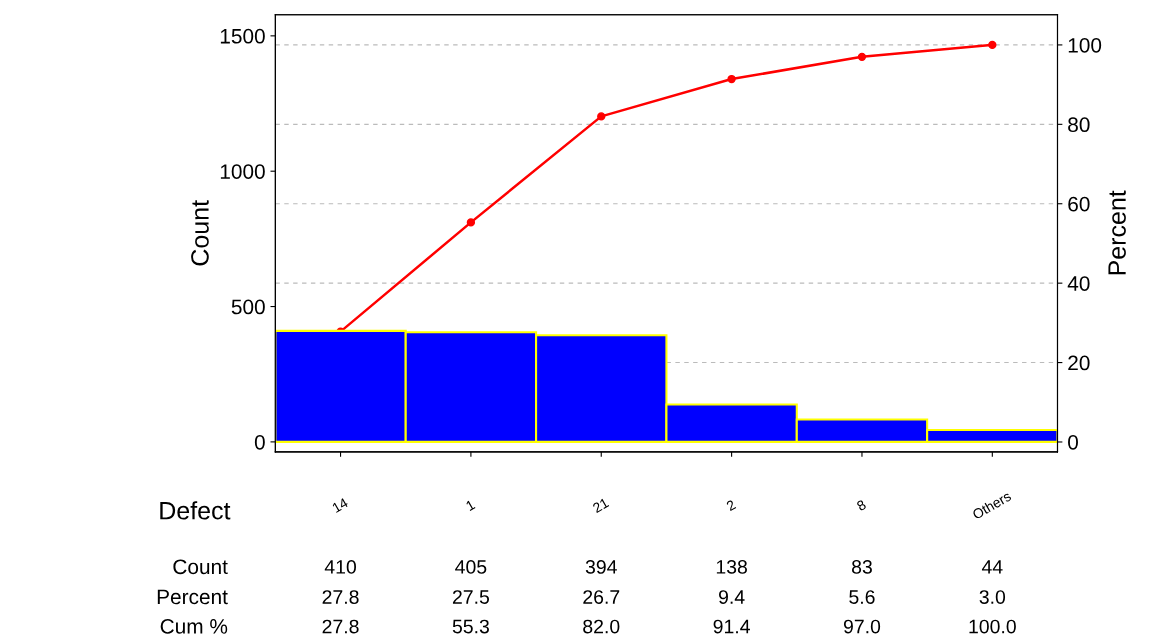 This screenshot has height=641, width=1157. I want to click on data-label: 138, so click(731, 567).